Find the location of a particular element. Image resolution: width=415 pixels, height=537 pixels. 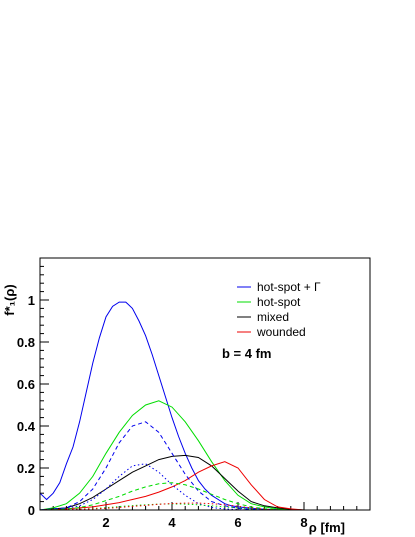

y-tick-label: 0.6 is located at coordinates (26, 384).